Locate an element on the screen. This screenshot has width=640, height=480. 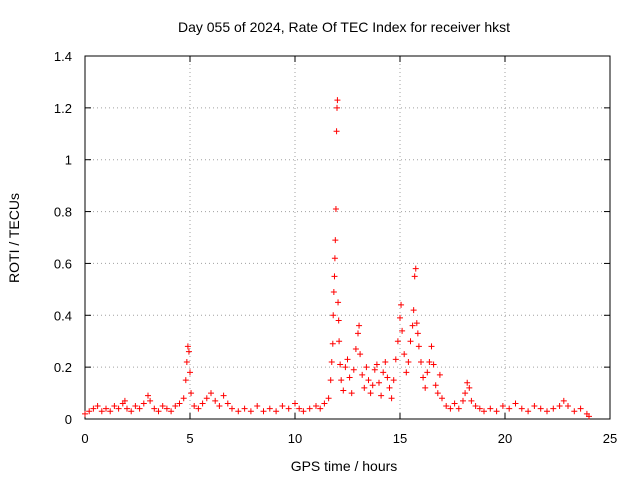
x-tick-label: 10 is located at coordinates (295, 438).